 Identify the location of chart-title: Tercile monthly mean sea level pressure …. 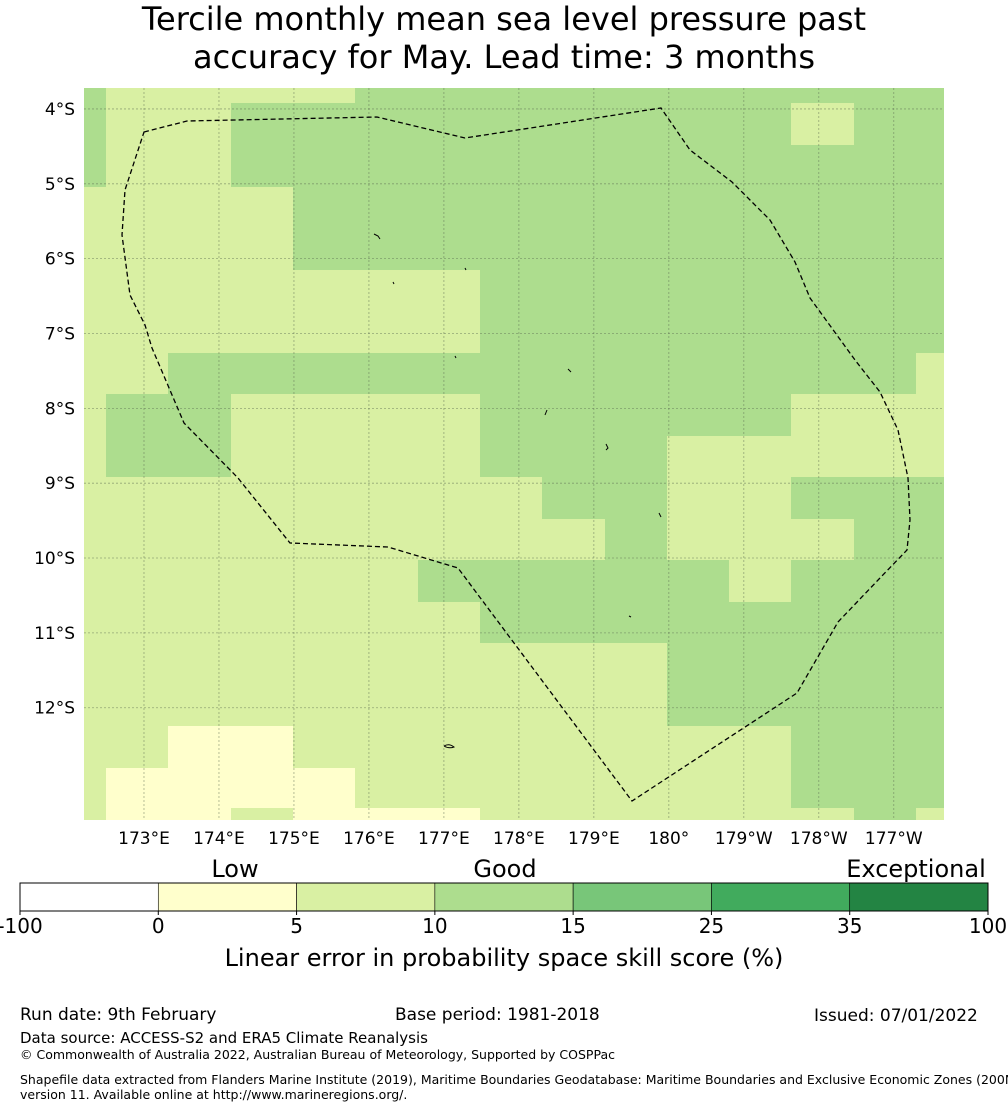
(504, 38).